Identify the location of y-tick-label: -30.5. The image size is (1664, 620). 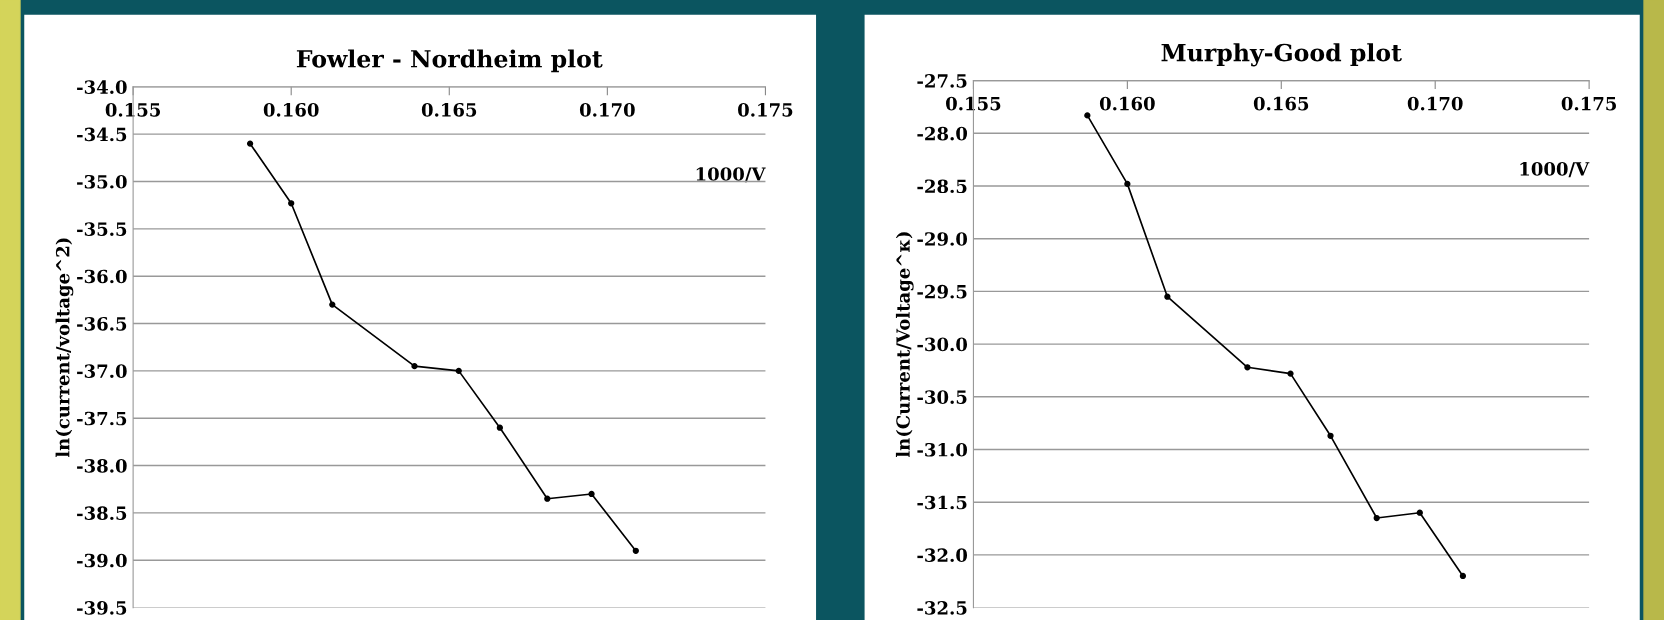
(942, 397).